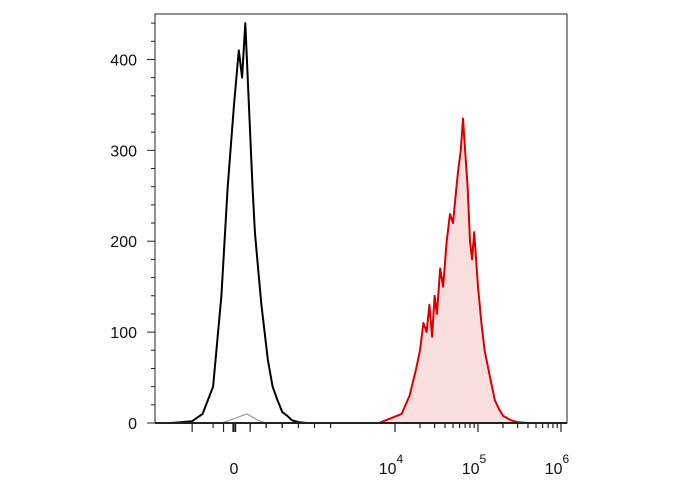 This screenshot has height=490, width=688. I want to click on y-tick-label: 100, so click(123, 333).